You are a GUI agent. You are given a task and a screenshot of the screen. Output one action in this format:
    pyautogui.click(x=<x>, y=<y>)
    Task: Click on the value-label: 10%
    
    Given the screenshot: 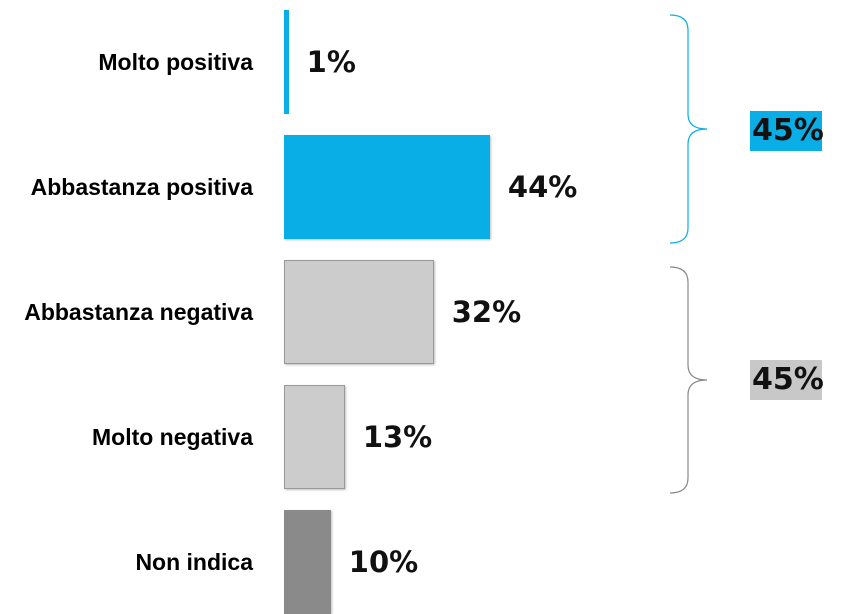 What is the action you would take?
    pyautogui.click(x=383, y=562)
    